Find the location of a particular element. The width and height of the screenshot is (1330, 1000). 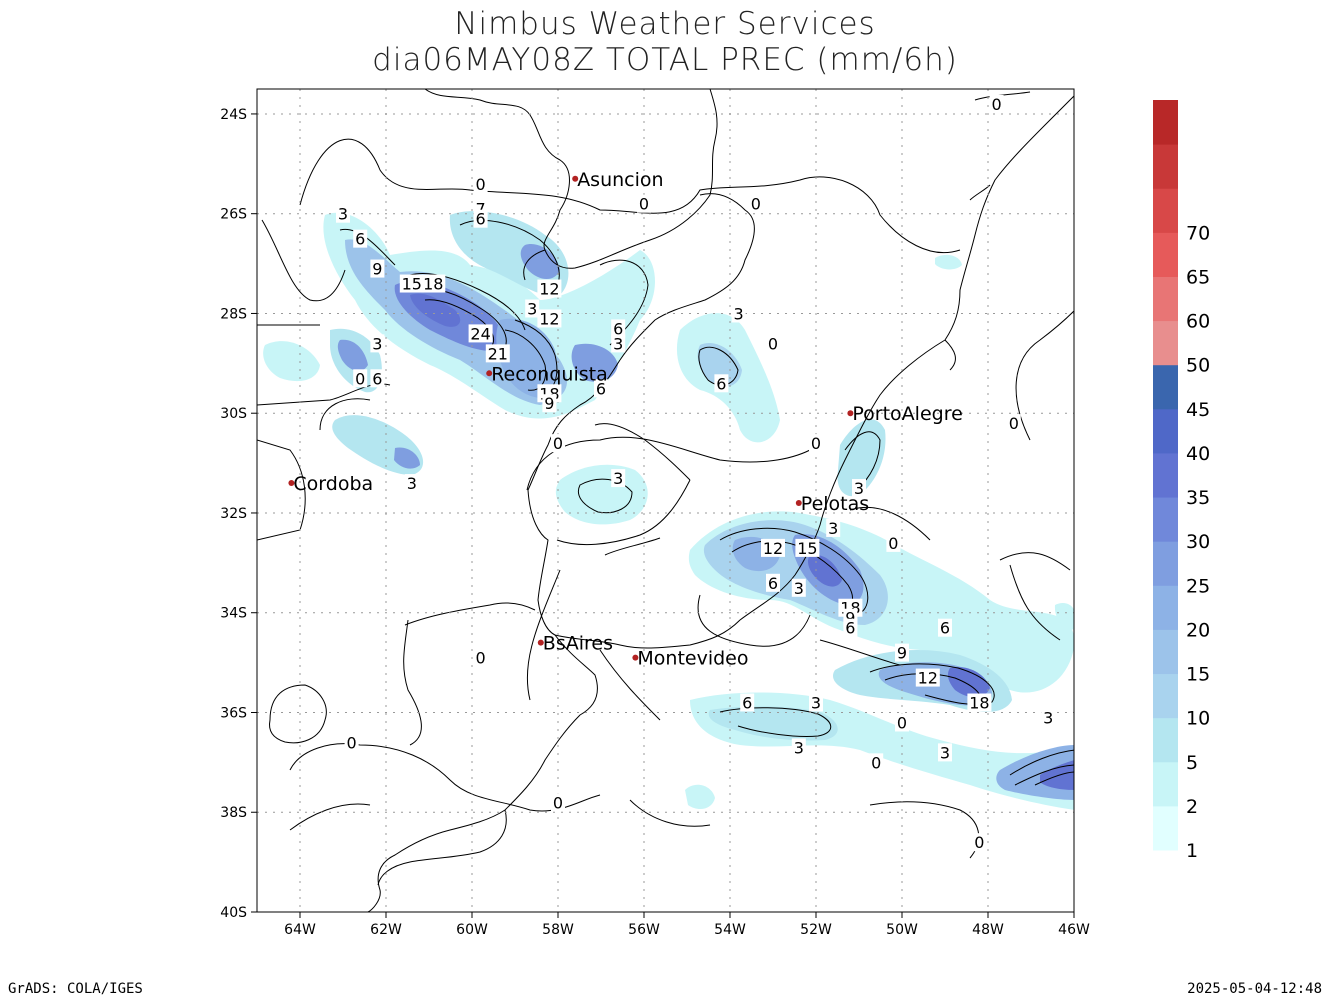

precip-area-portoalegre is located at coordinates (861, 458).